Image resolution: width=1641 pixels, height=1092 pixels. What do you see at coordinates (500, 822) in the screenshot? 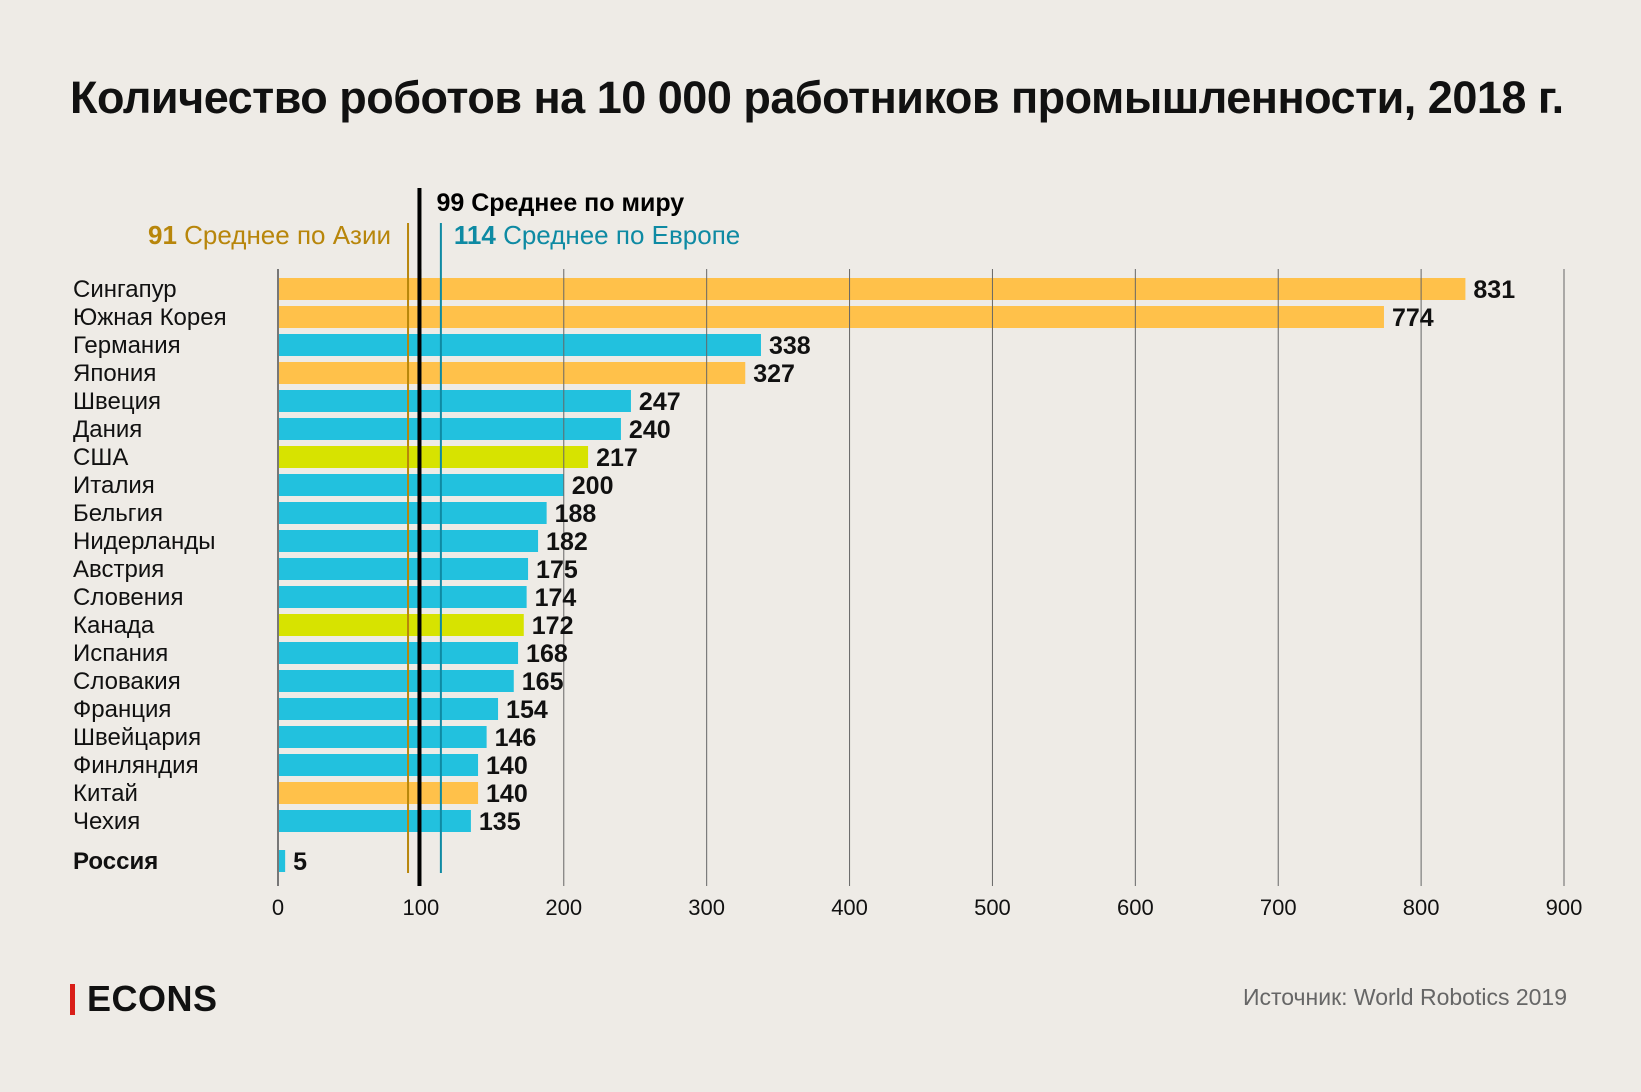
I see `value-label: 135` at bounding box center [500, 822].